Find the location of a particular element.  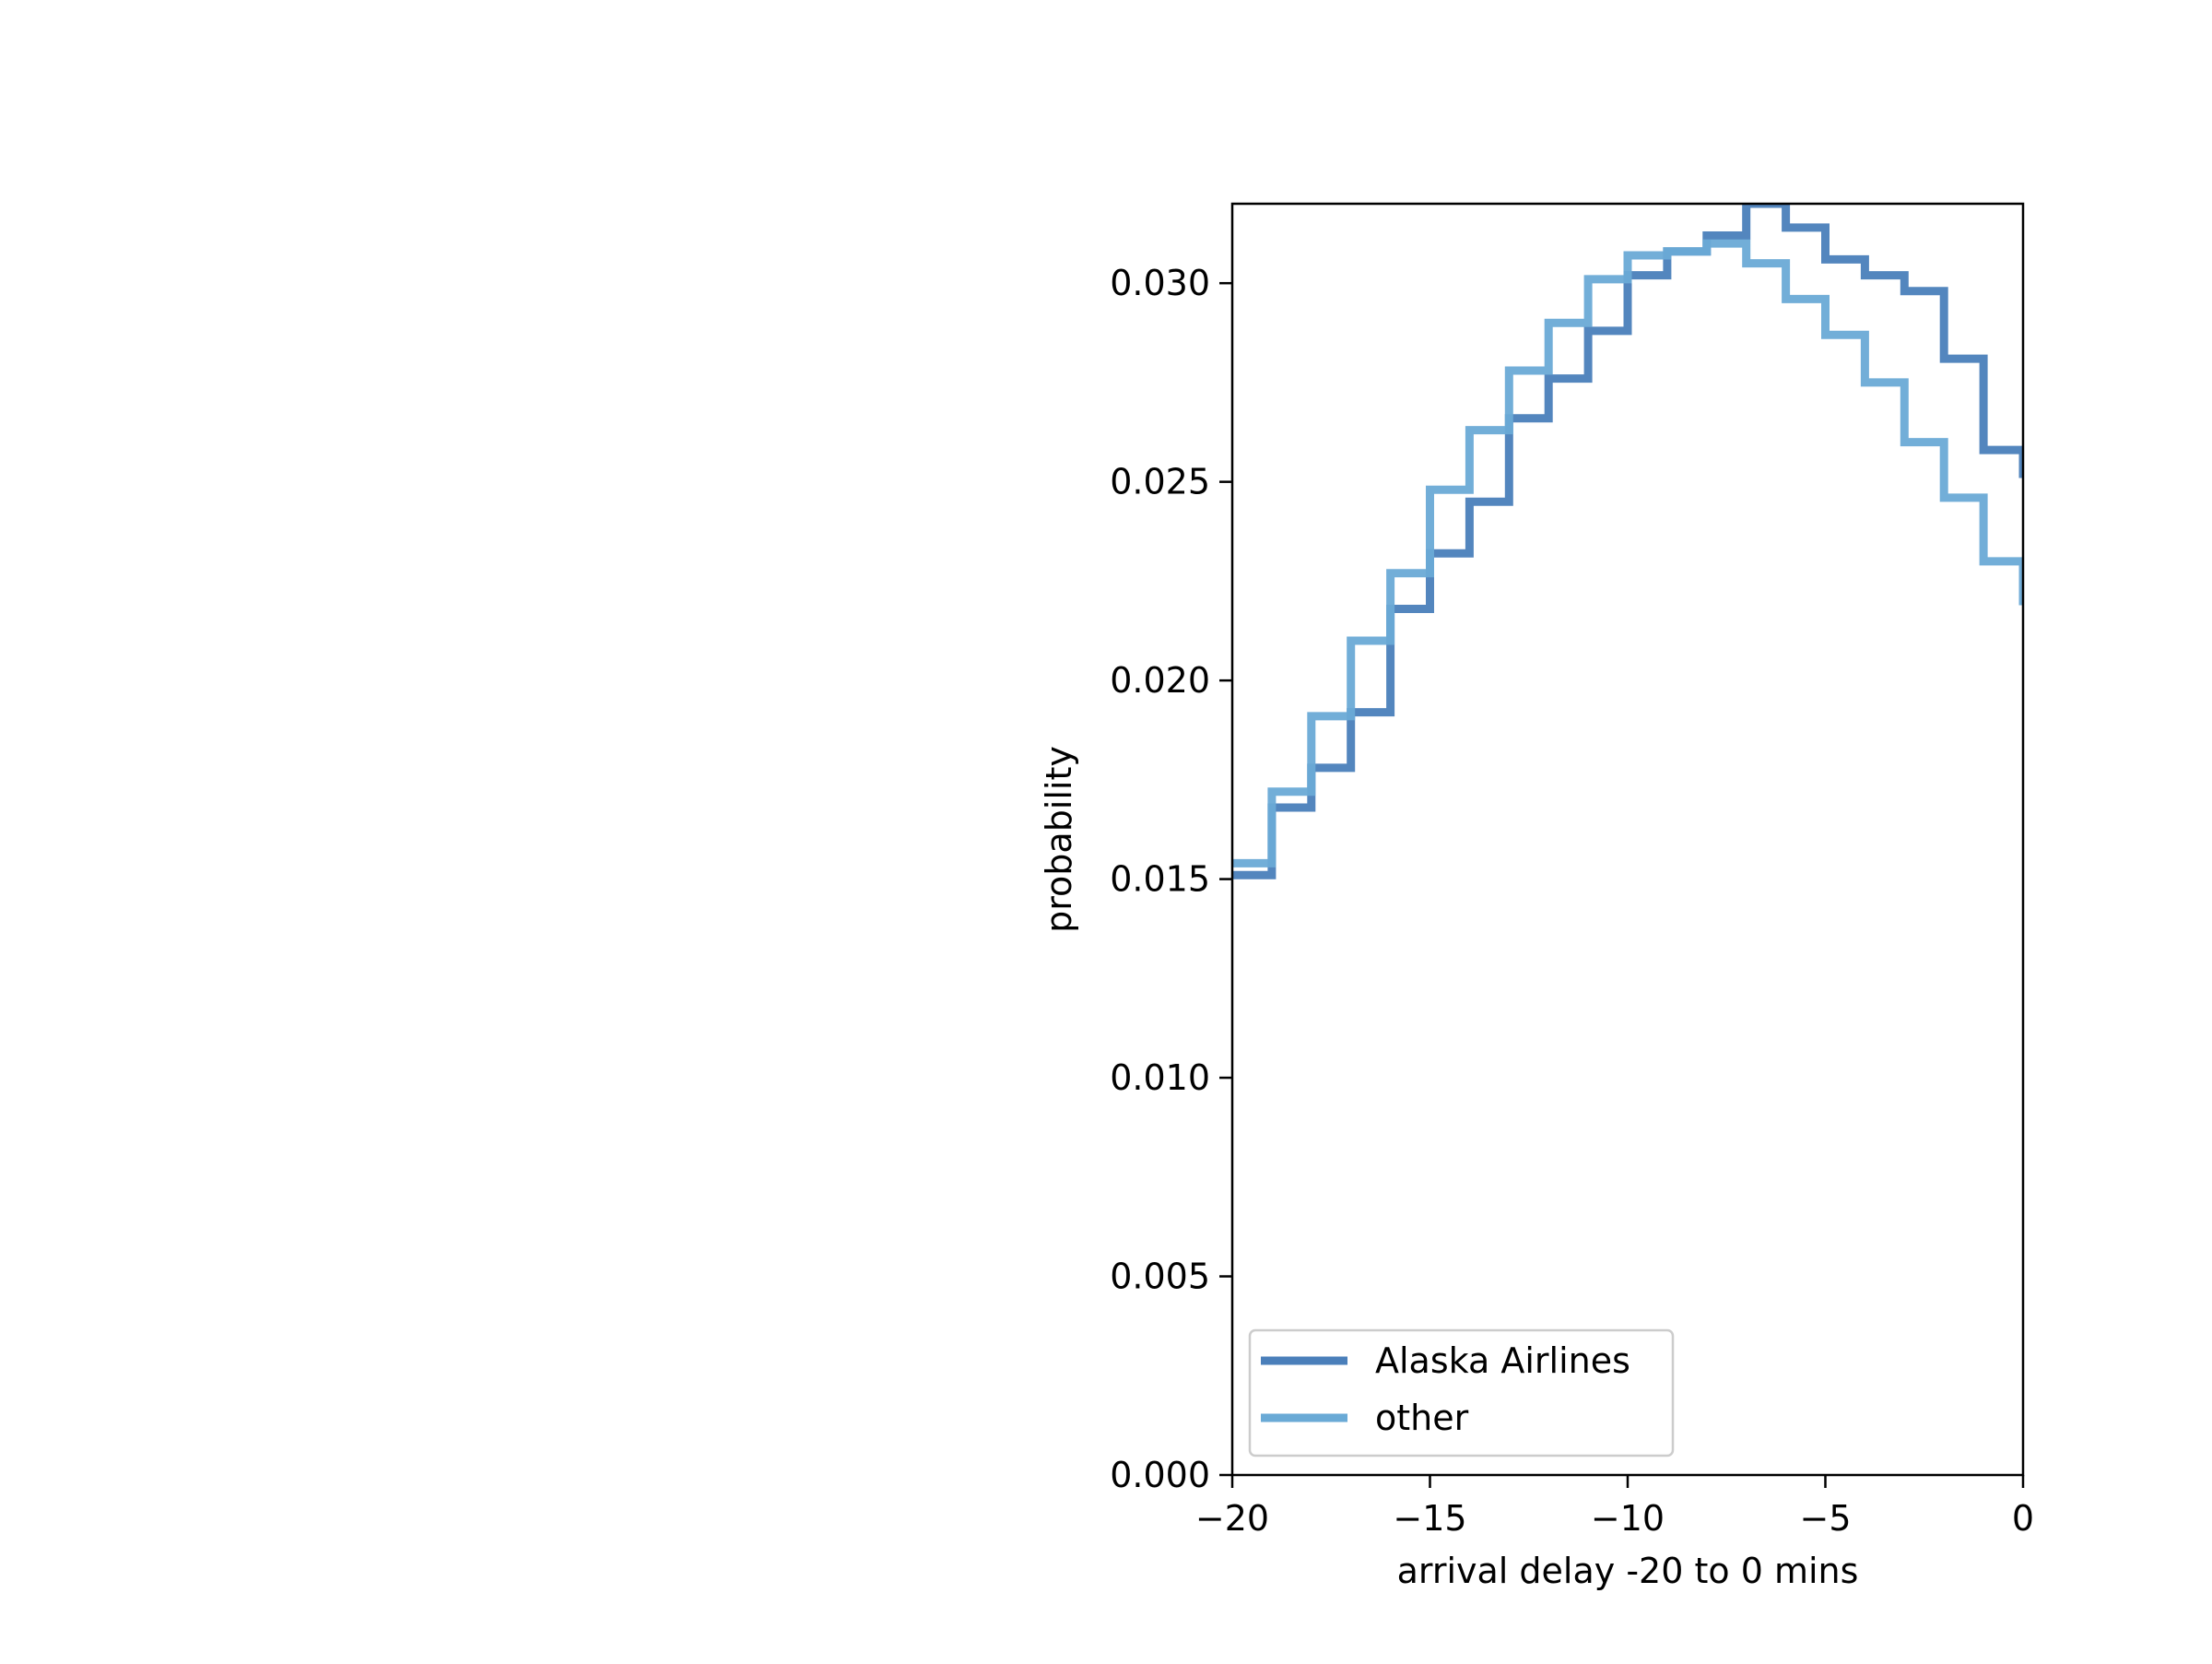

y-tick-label: 0.030 is located at coordinates (1160, 283).